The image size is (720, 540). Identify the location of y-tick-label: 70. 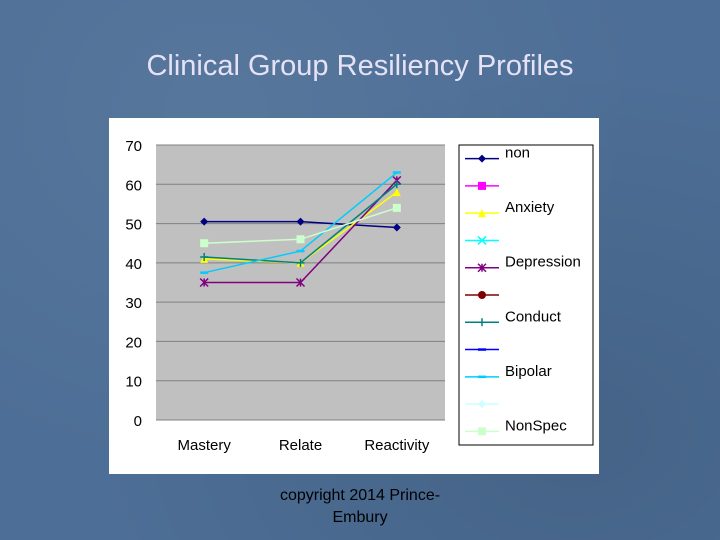
(133, 146).